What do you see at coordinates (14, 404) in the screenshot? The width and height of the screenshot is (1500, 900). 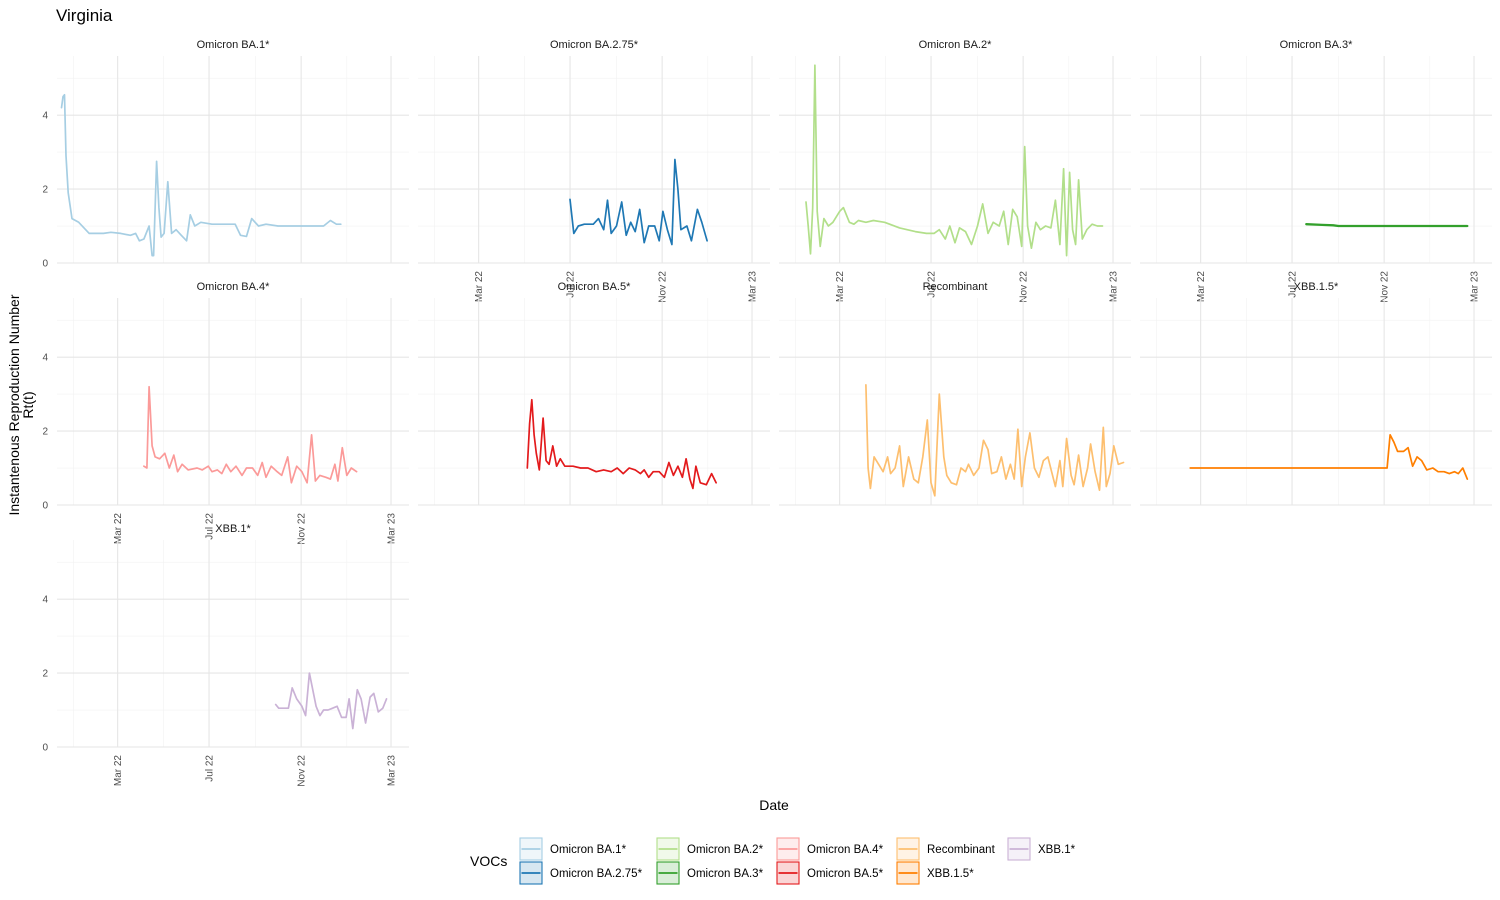 I see `y-axis-title-line-1: Instantenous Reproduction Number` at bounding box center [14, 404].